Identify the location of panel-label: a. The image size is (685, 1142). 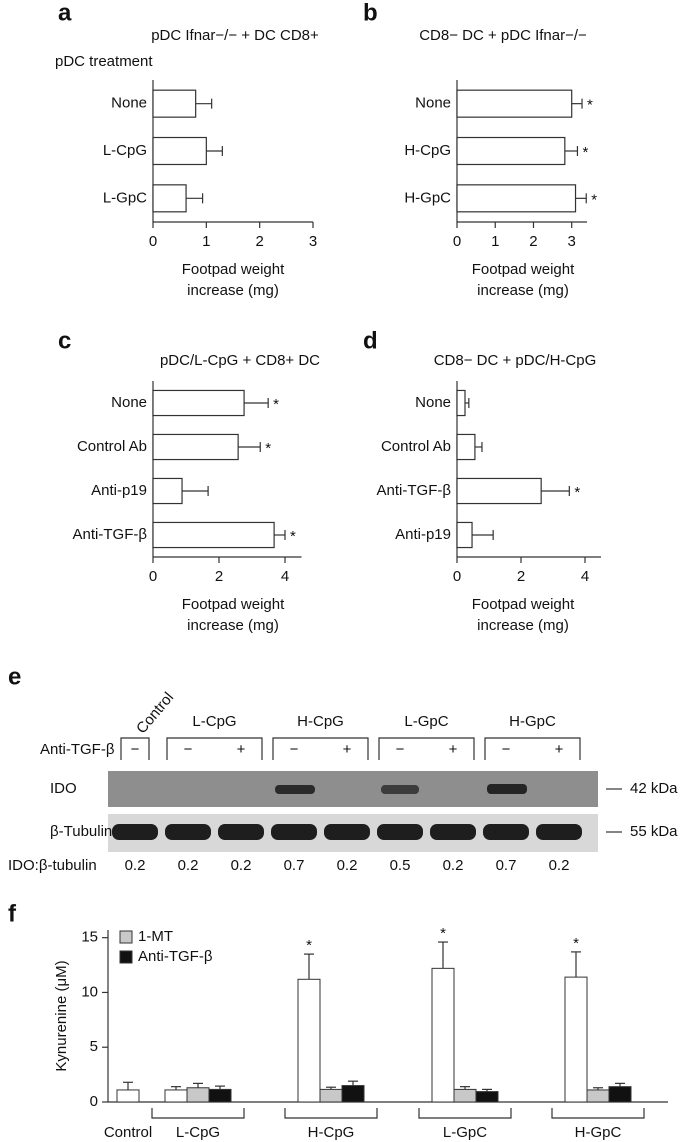
(65, 13).